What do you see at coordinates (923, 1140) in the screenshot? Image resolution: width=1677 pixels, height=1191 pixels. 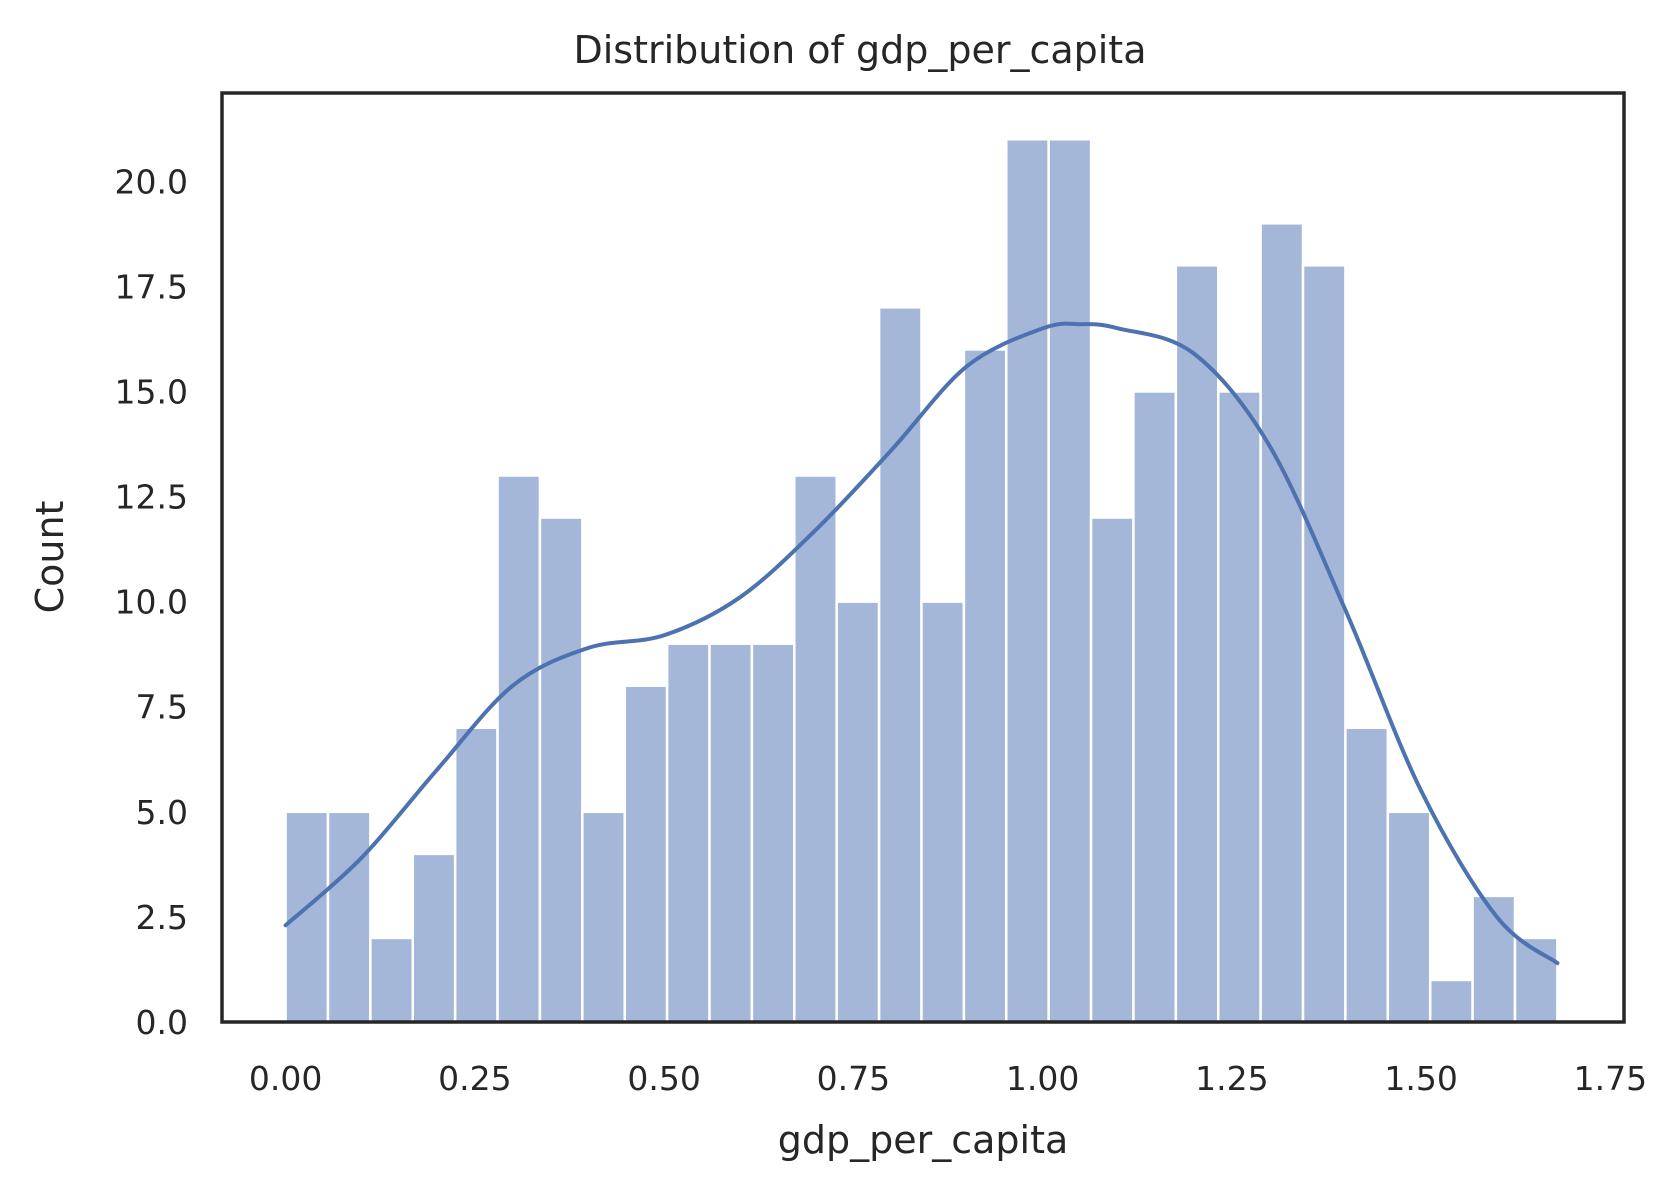 I see `x-axis-label: gdp_per_capita` at bounding box center [923, 1140].